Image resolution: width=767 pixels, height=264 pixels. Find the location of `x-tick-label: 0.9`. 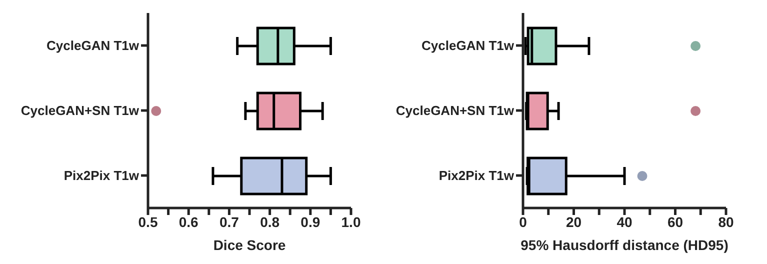

x-tick-label: 0.9 is located at coordinates (310, 222).